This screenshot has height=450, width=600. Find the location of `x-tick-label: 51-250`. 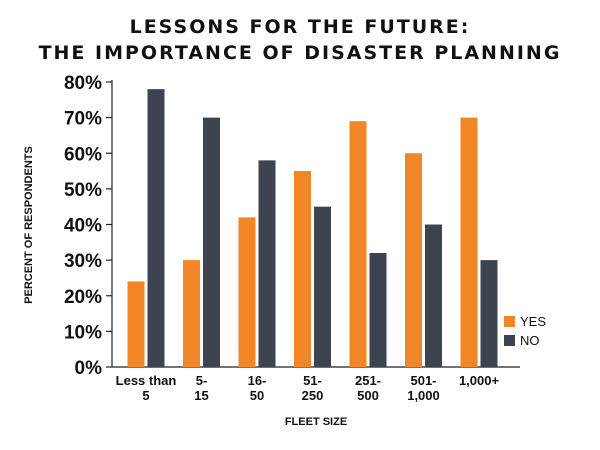

x-tick-label: 51-250 is located at coordinates (313, 388).